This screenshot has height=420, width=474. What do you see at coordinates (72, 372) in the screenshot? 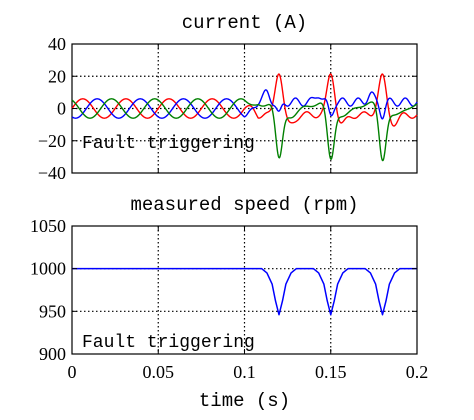
I see `x-tick-label: 0` at bounding box center [72, 372].